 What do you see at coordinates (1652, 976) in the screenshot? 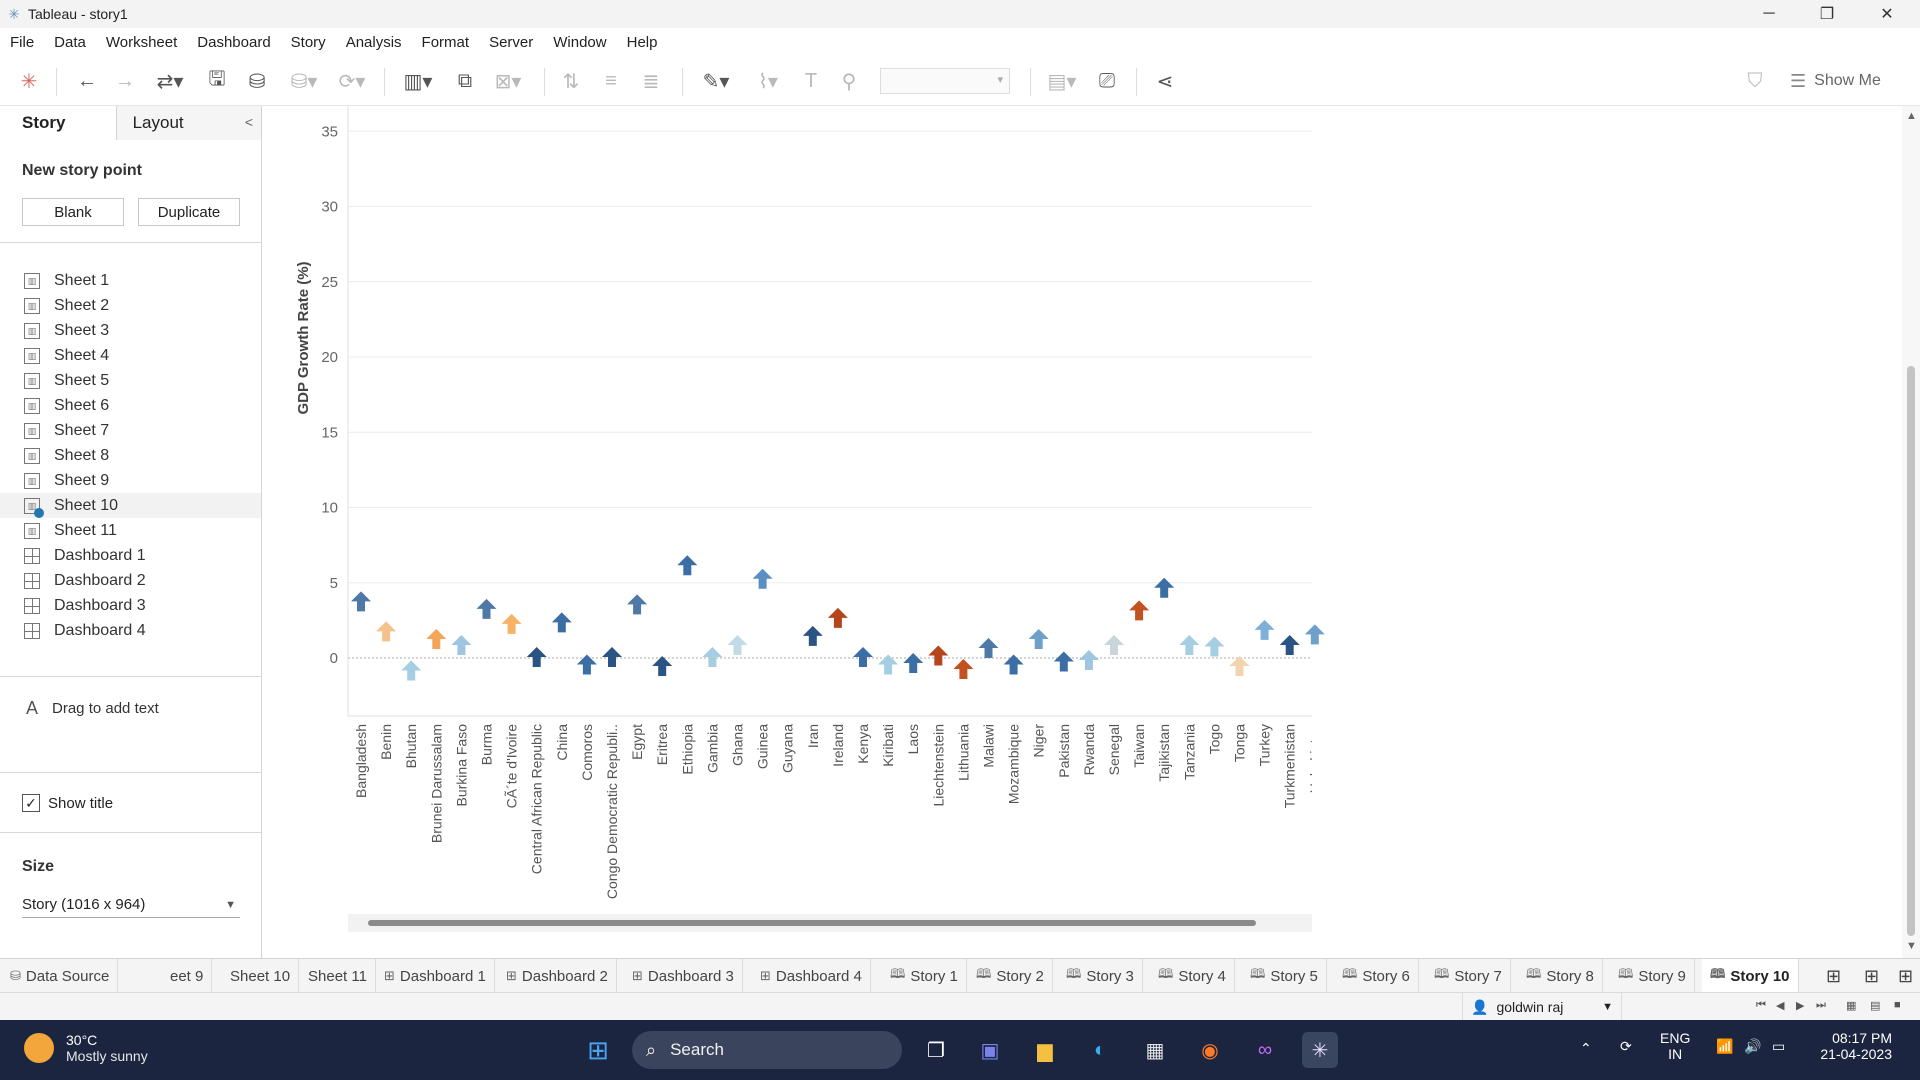
I see `sheet-tab: 🕮 Story 9` at bounding box center [1652, 976].